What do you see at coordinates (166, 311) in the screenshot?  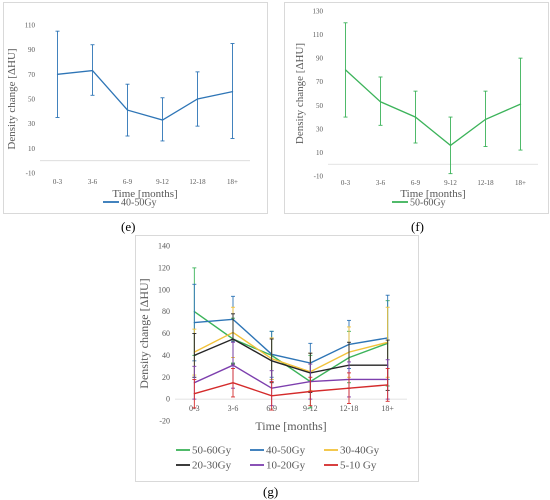 I see `y-tick-label: 80` at bounding box center [166, 311].